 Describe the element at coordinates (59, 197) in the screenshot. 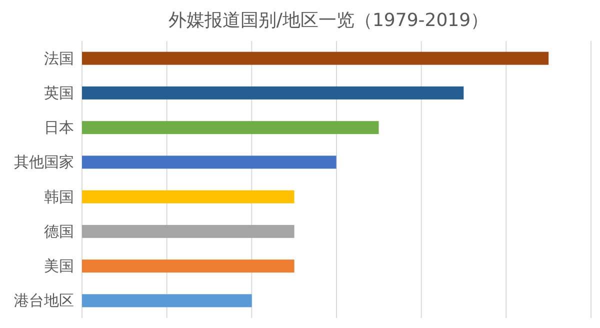

I see `y-tick-label: 韩国` at that location.